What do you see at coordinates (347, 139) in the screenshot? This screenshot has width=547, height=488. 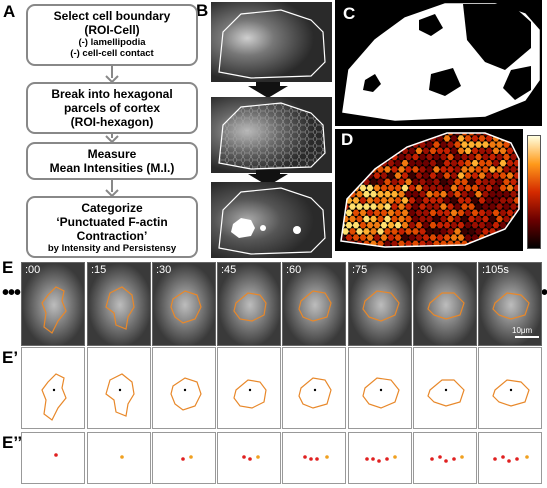 I see `panel-label-d: D` at bounding box center [347, 139].